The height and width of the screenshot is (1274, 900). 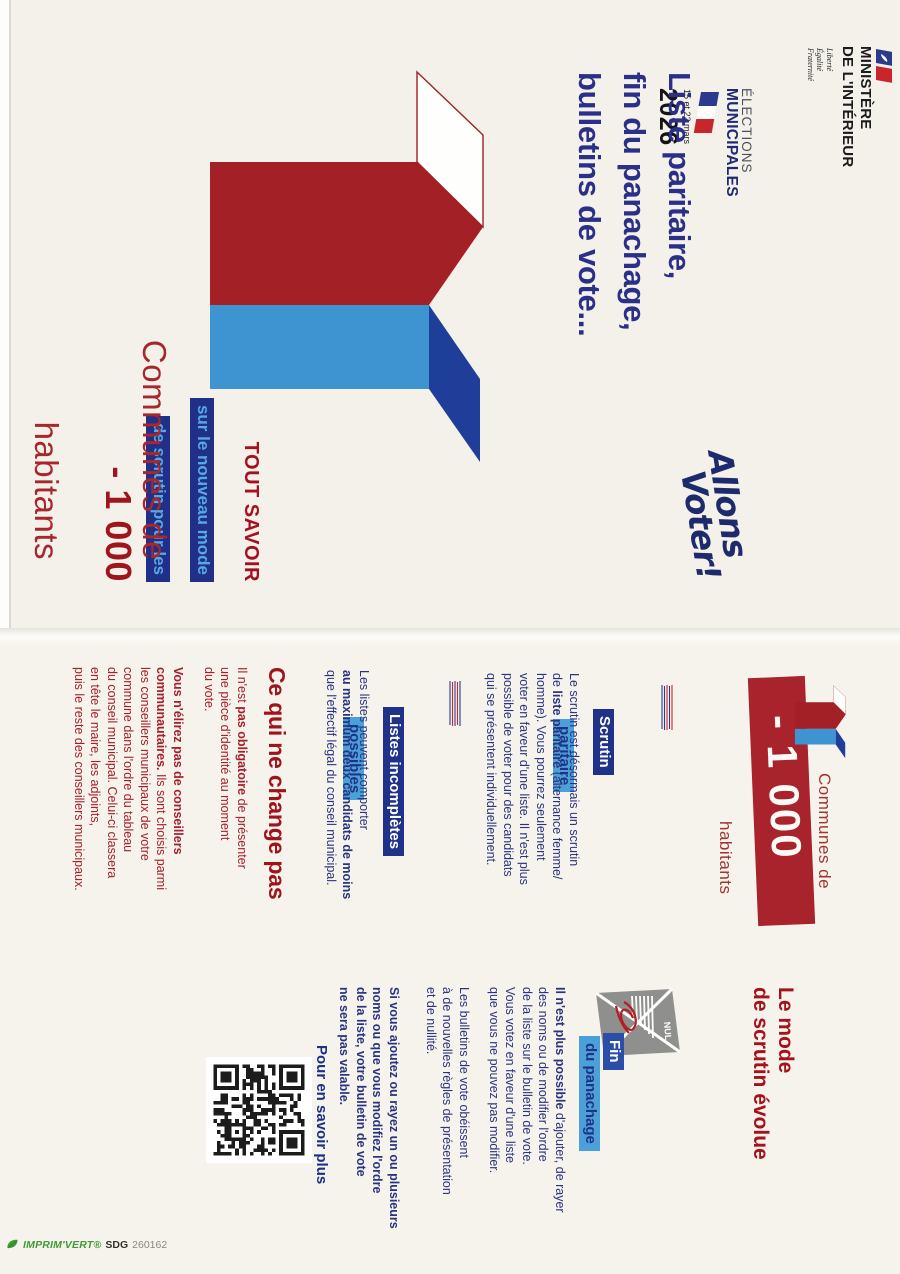 What do you see at coordinates (62, 1244) in the screenshot?
I see `imprim-vert-label: IMPRIM'VERT®` at bounding box center [62, 1244].